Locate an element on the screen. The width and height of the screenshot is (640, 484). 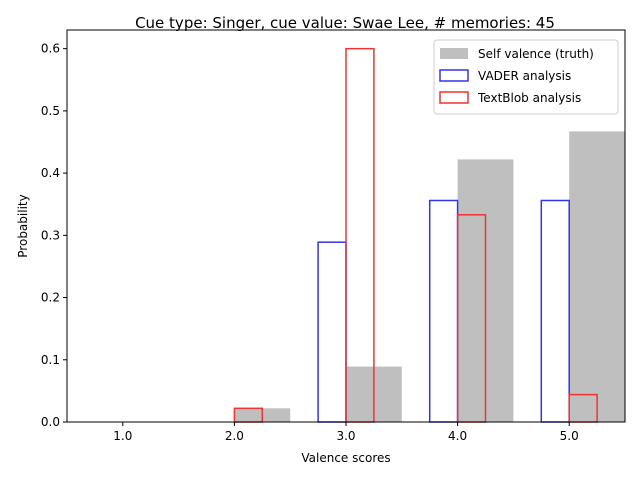
y-tick-label: 0.5 is located at coordinates (50, 111).